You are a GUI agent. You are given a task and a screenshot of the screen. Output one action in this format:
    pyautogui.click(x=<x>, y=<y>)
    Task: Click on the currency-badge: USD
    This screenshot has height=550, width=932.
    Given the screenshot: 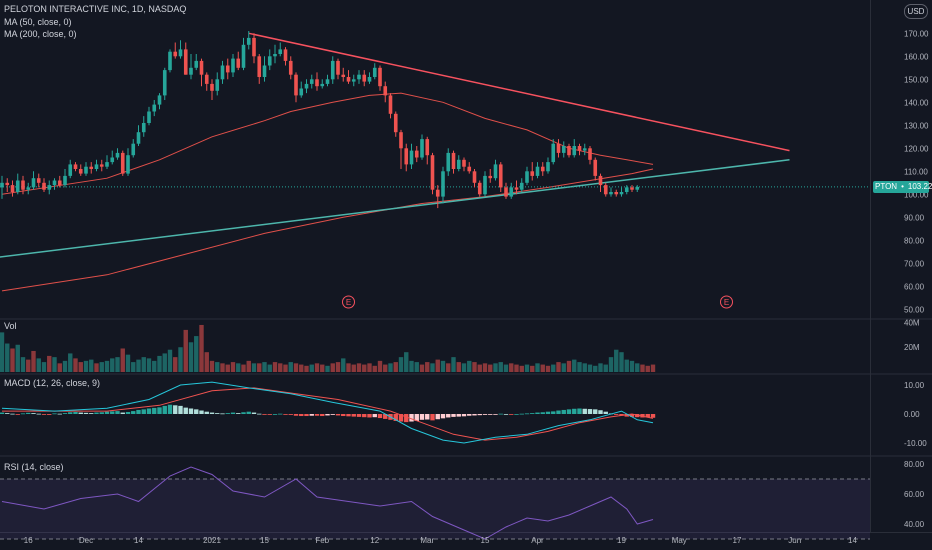 What is the action you would take?
    pyautogui.click(x=916, y=11)
    